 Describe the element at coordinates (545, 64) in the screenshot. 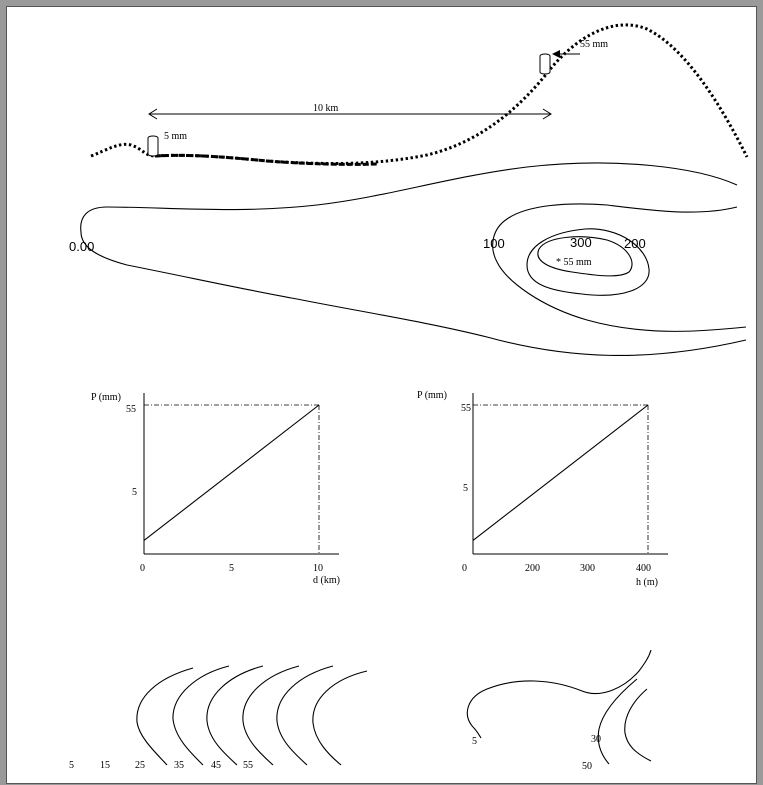

I see `rain-gauge-high` at that location.